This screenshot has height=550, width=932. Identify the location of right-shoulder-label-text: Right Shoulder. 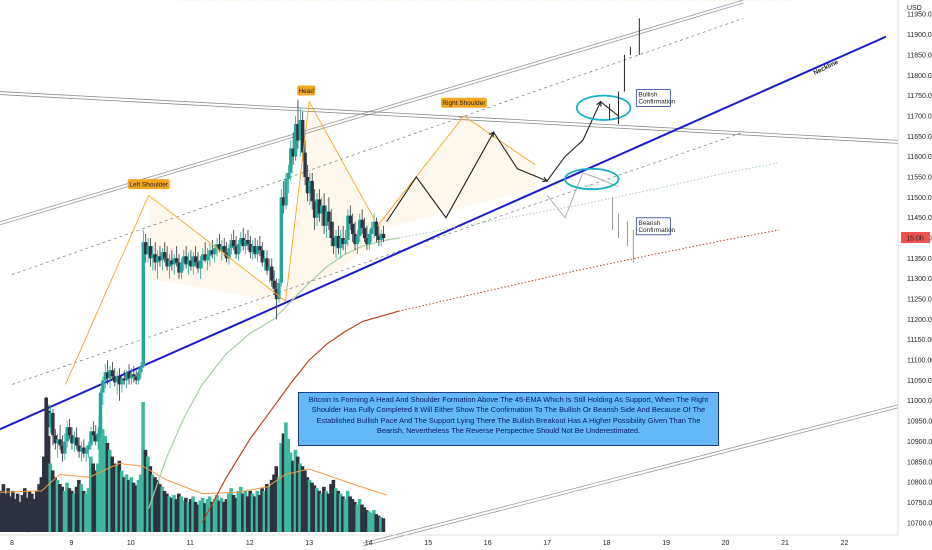
(464, 103).